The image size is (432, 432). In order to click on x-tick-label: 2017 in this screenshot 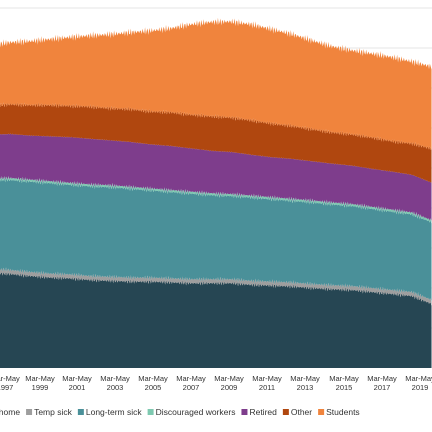, I will do `click(382, 387)`.